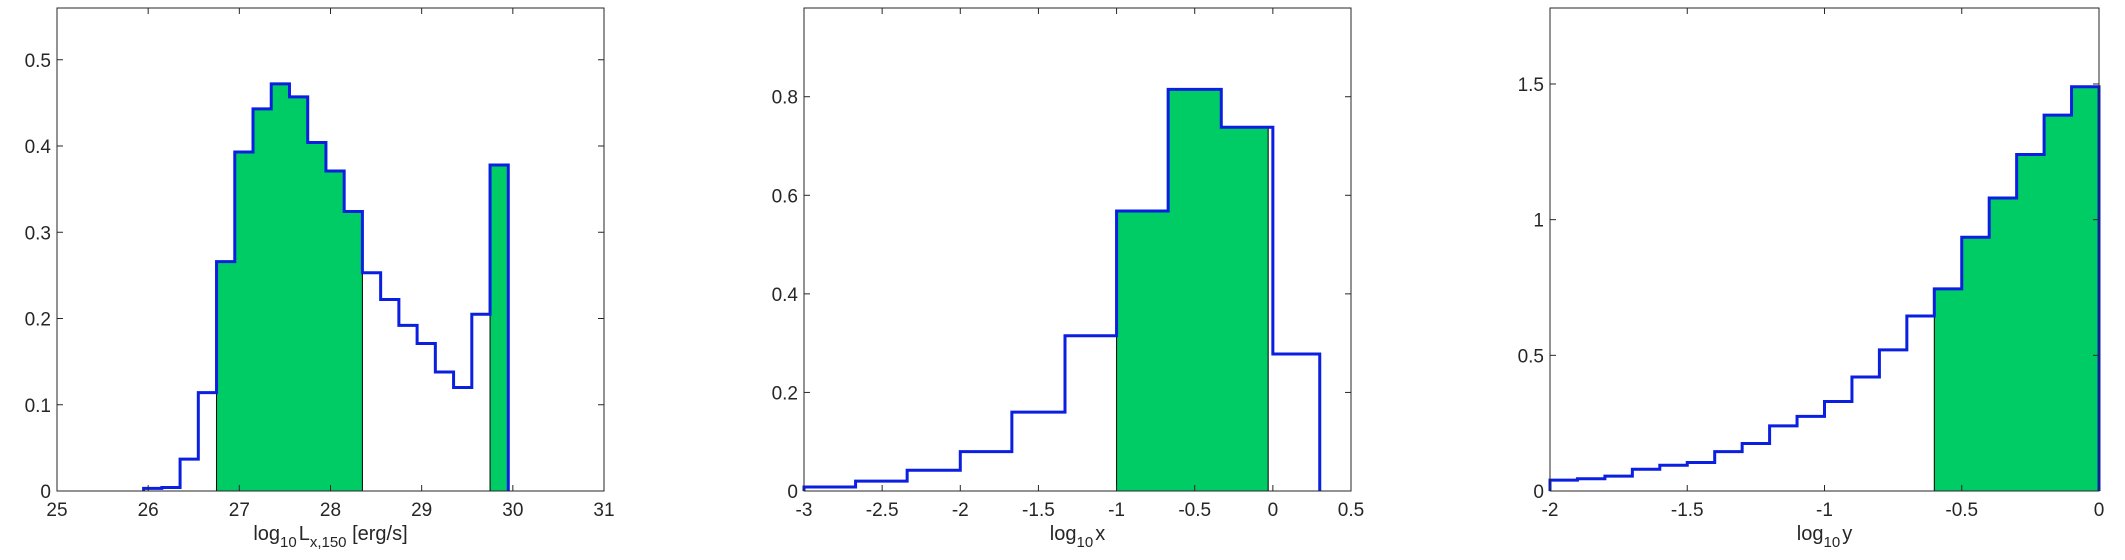 The image size is (2125, 560). Describe the element at coordinates (785, 196) in the screenshot. I see `y-tick-label: 0.6` at that location.